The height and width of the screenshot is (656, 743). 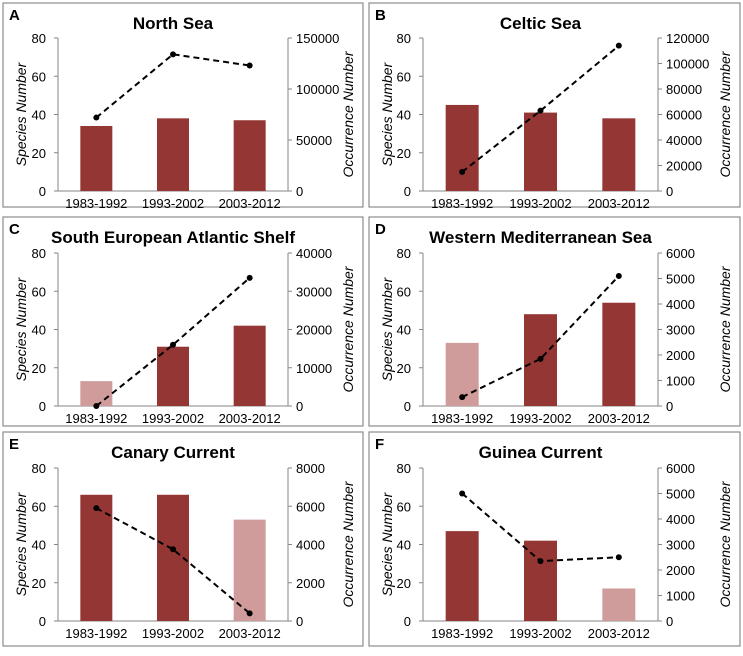 I want to click on panel-a-bar, so click(x=249, y=155).